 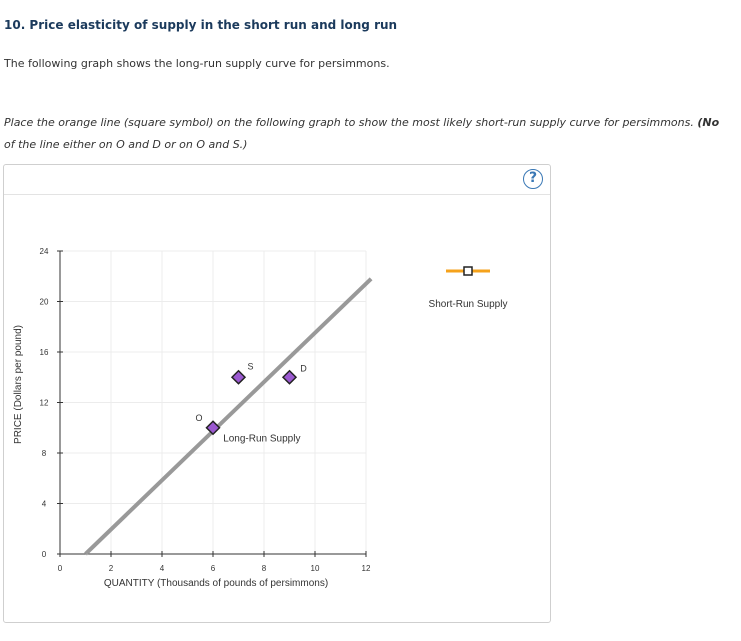 I want to click on y-tick-label: 16, so click(x=44, y=352).